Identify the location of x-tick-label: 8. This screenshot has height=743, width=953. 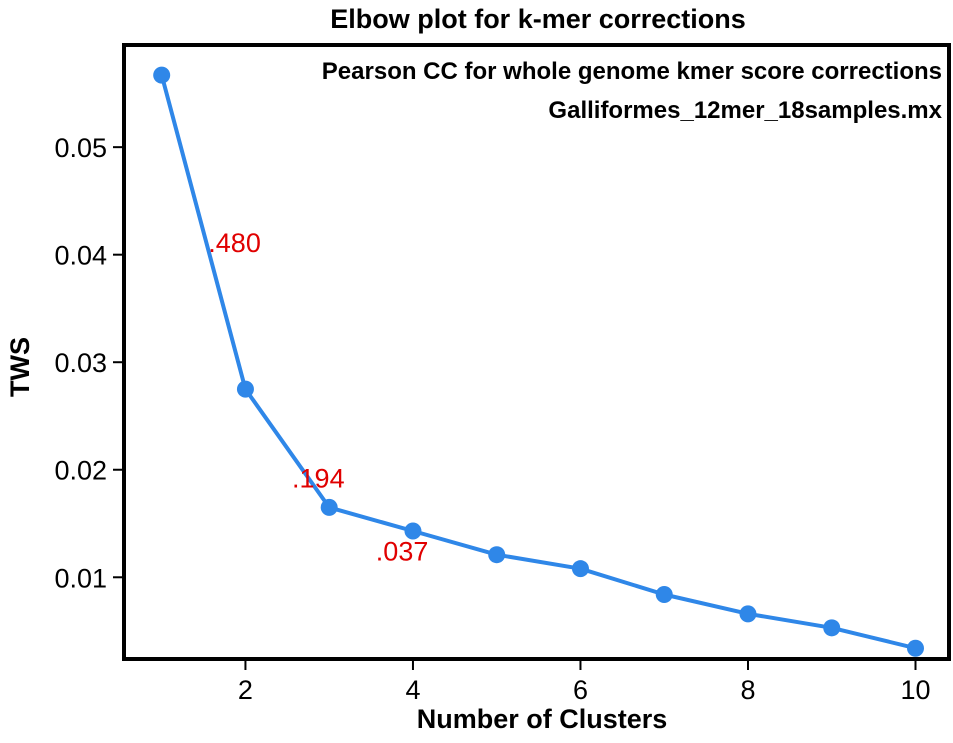
(747, 690).